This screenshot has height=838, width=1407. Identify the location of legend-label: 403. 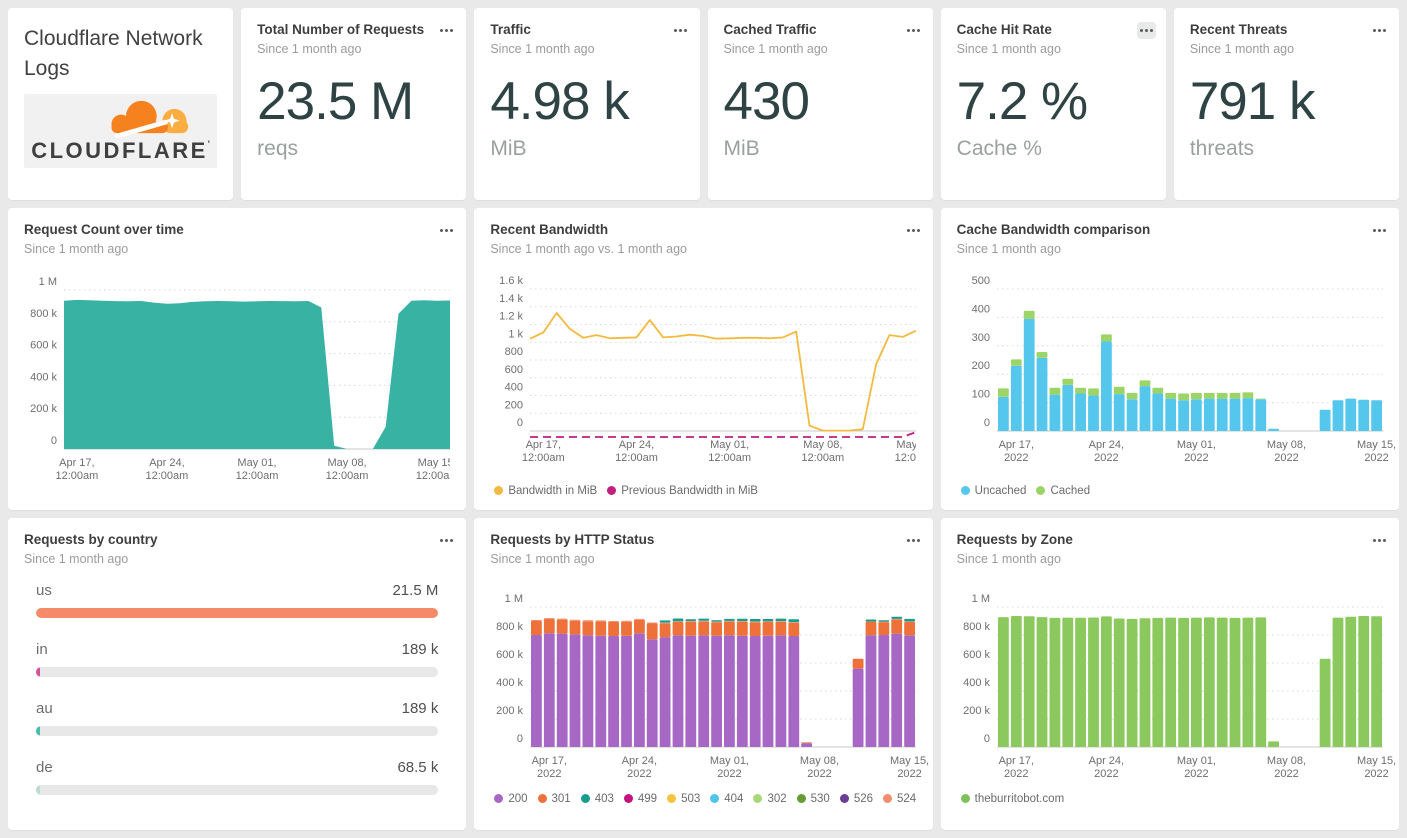
(604, 798).